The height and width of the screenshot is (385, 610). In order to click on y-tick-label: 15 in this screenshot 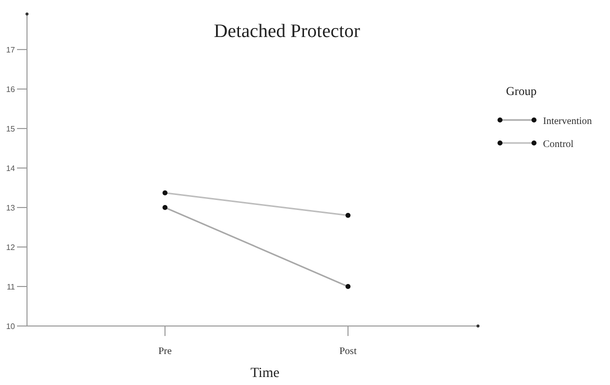, I will do `click(11, 129)`.